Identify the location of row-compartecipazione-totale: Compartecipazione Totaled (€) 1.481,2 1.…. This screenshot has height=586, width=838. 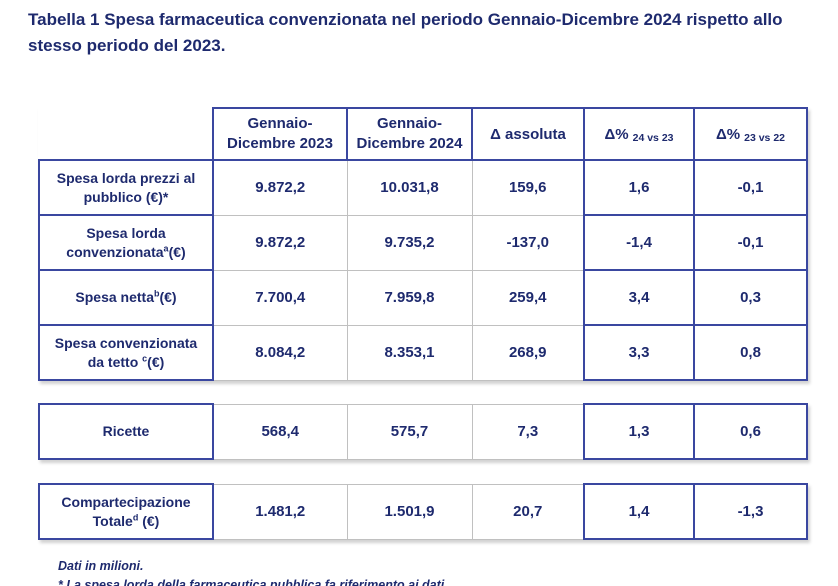
(423, 511).